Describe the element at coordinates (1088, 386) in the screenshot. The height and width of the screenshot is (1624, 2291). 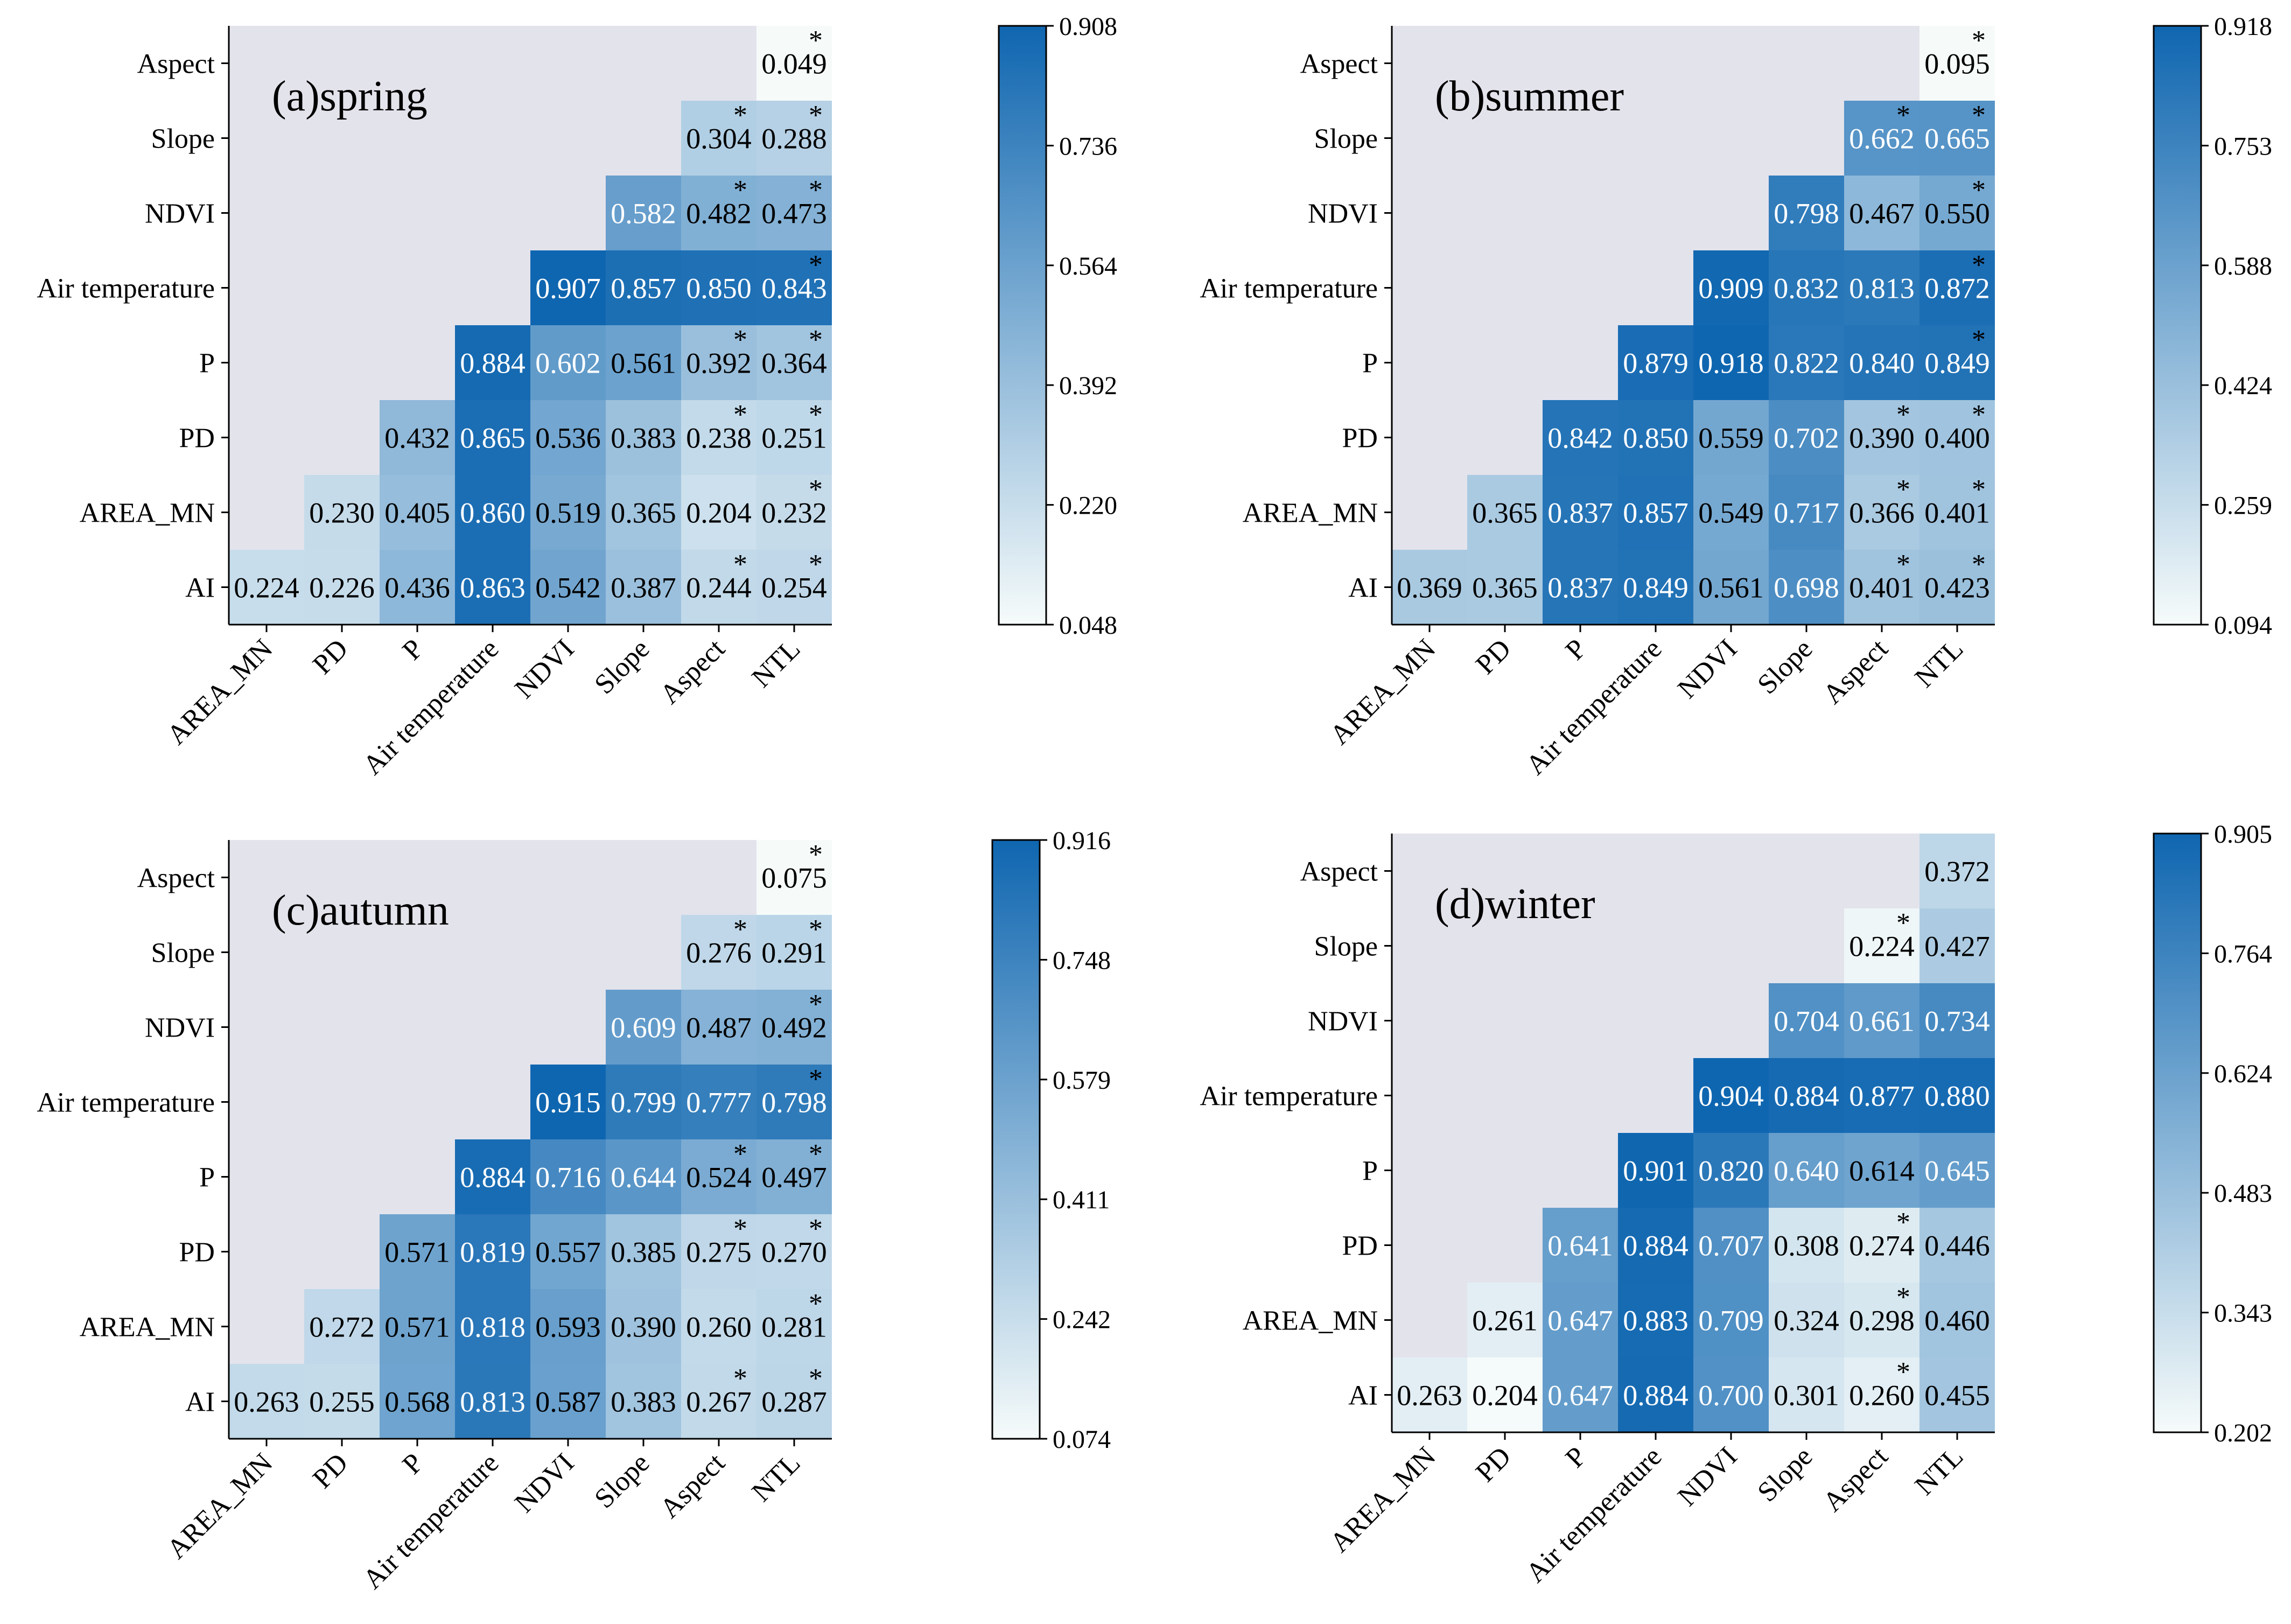
I see `colorbar-tick-label: 0.392` at that location.